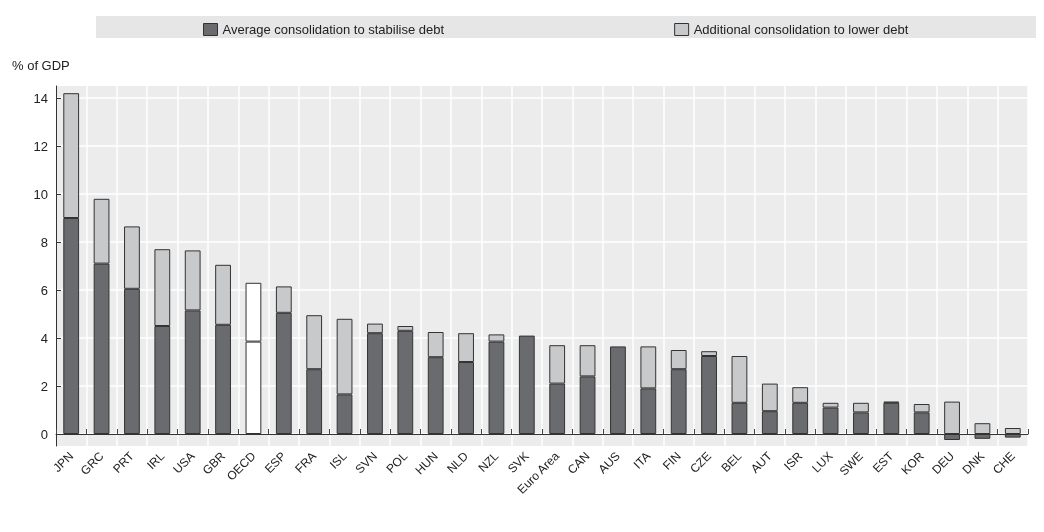  Describe the element at coordinates (40, 98) in the screenshot. I see `y-tick-label: 14` at that location.